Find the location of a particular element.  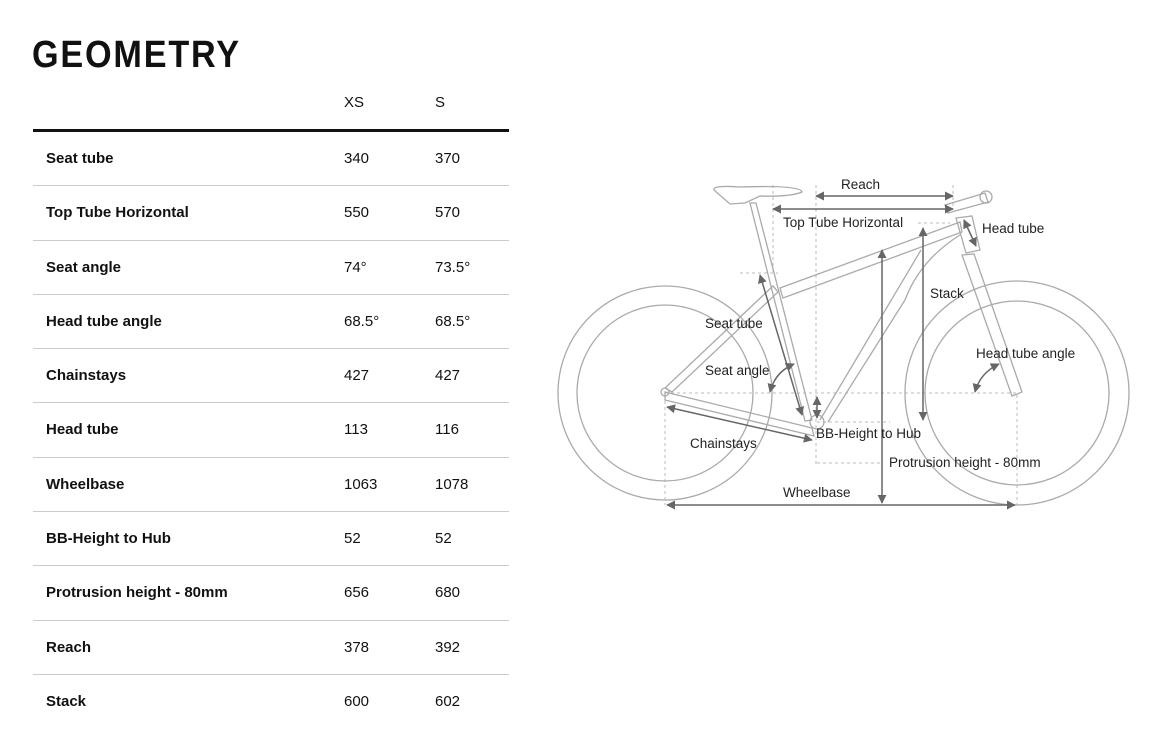

chainstays-arrow is located at coordinates (739, 423).